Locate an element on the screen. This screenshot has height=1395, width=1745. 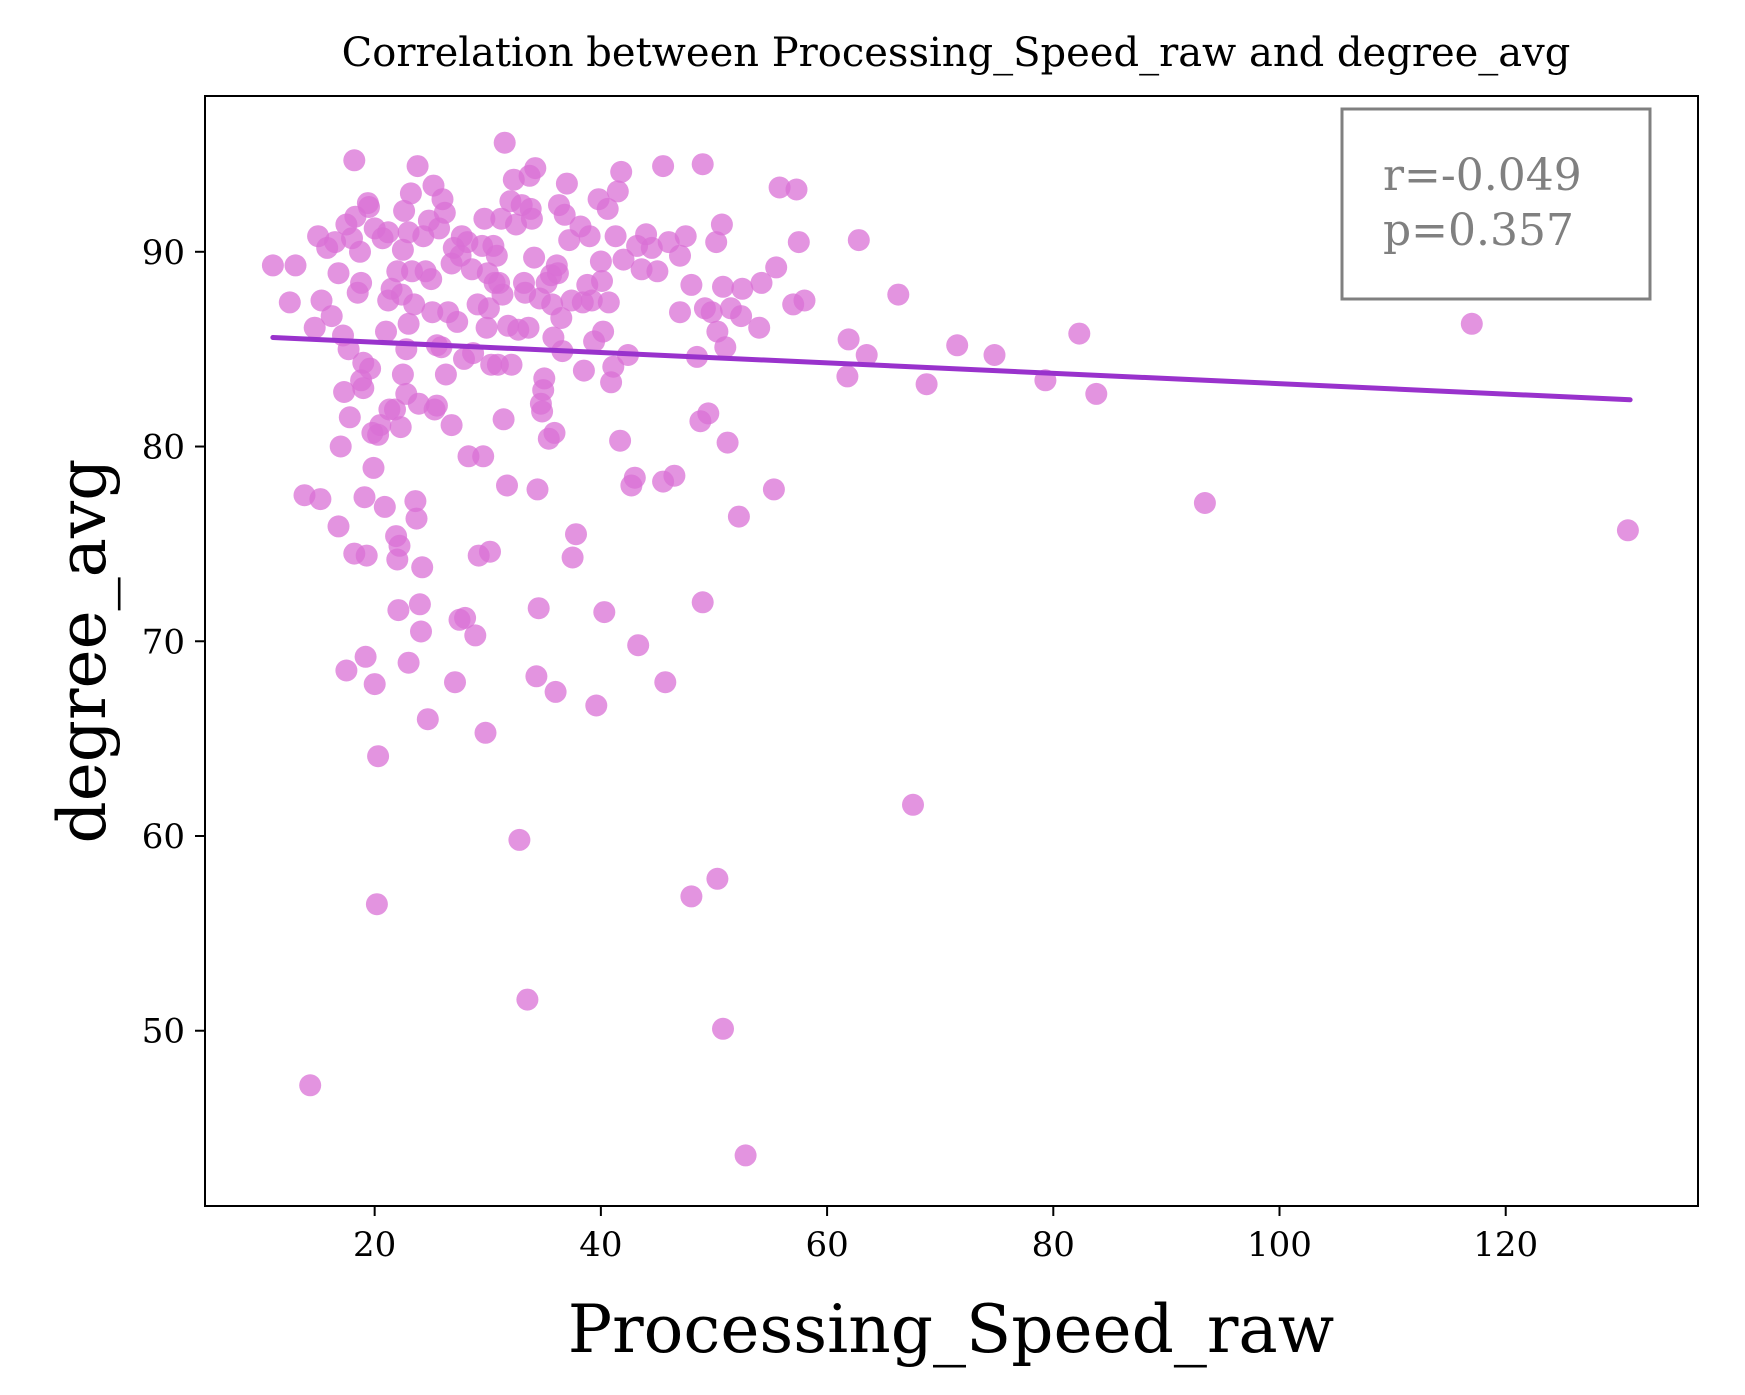
fit-line-layer is located at coordinates (951, 368).